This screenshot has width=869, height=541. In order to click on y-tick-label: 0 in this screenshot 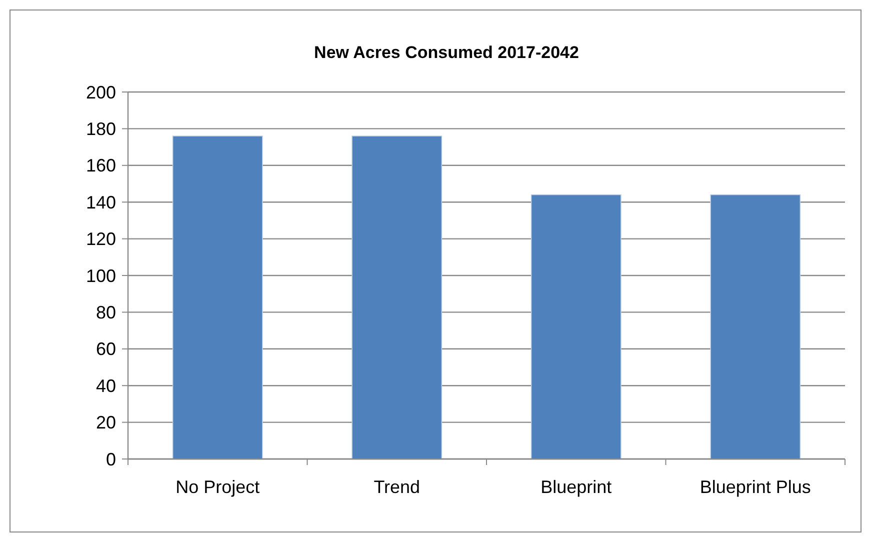, I will do `click(111, 459)`.